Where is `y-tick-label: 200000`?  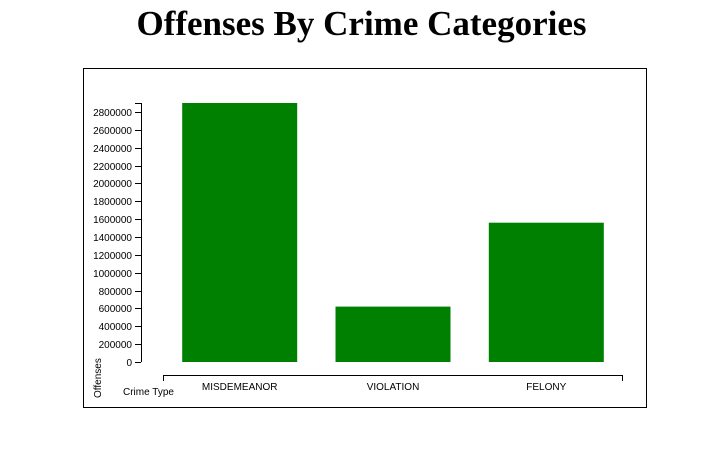 y-tick-label: 200000 is located at coordinates (116, 345).